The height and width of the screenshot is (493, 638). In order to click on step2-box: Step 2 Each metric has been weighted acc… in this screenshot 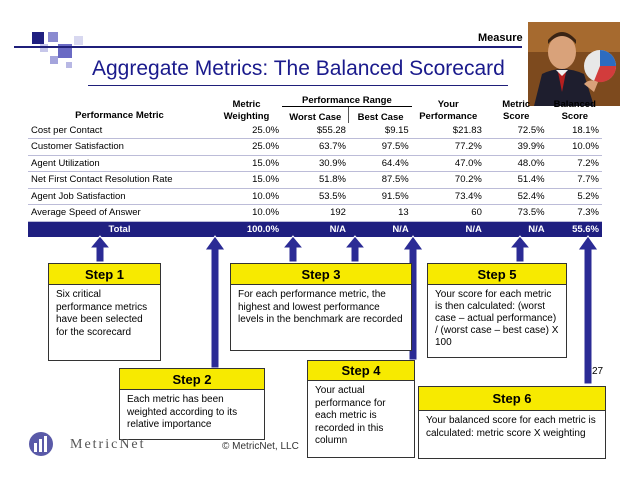, I will do `click(192, 404)`.